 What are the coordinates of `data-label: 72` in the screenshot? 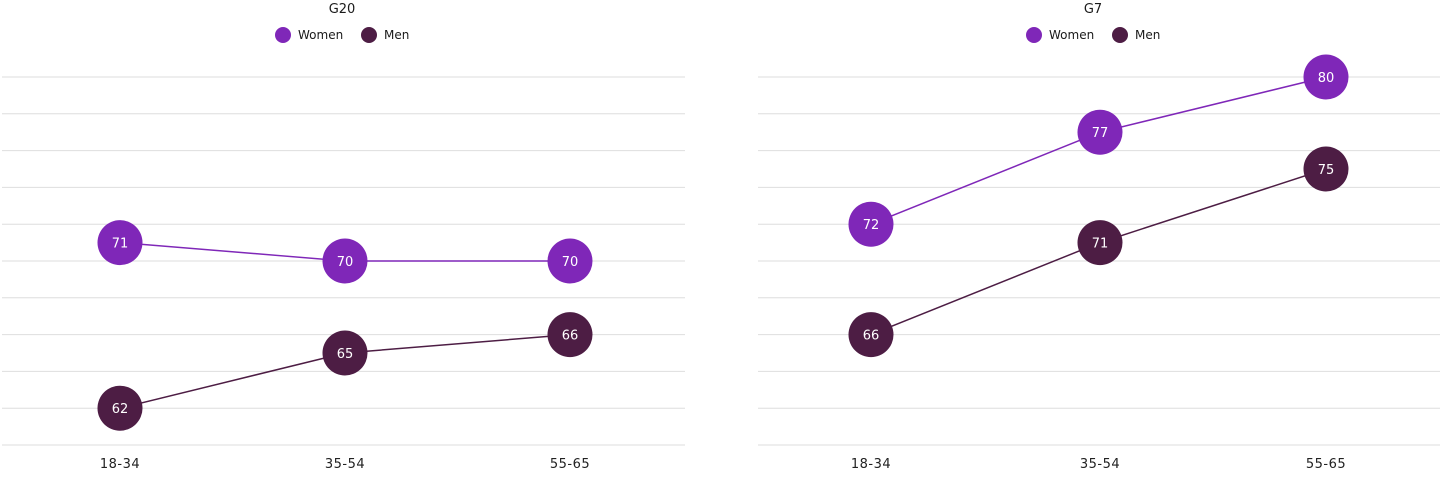 It's located at (871, 225).